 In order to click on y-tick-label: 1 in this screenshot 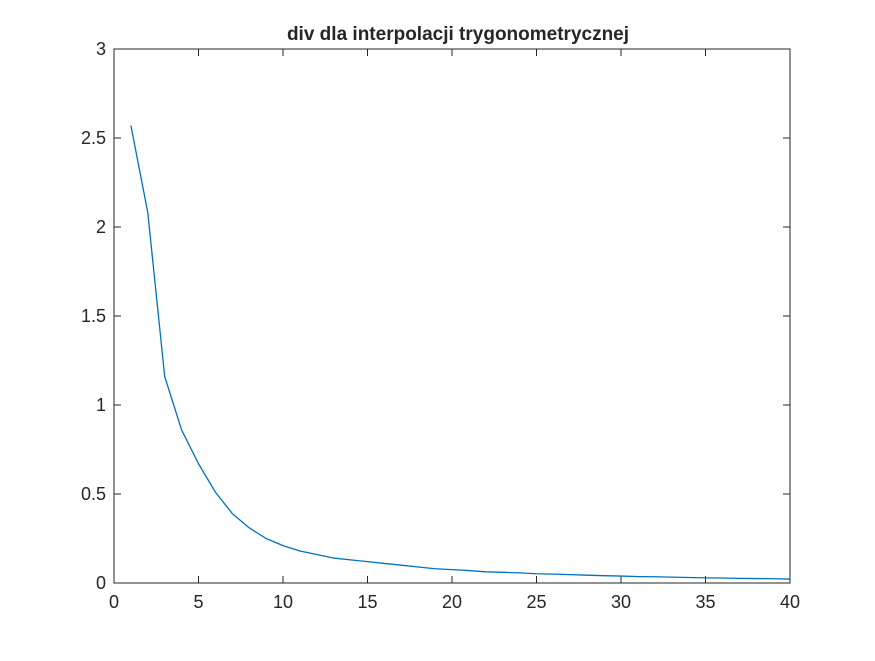, I will do `click(101, 405)`.